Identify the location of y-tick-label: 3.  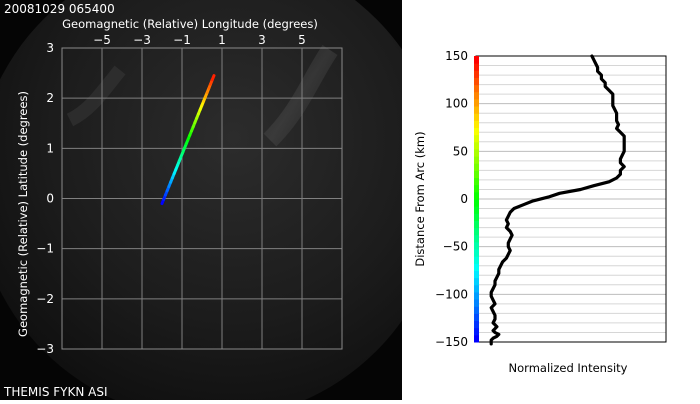
(50, 48).